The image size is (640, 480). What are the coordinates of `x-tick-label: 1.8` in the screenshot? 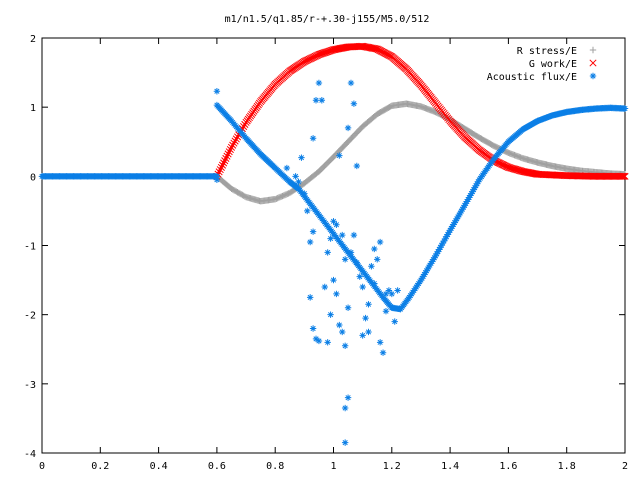 It's located at (567, 466).